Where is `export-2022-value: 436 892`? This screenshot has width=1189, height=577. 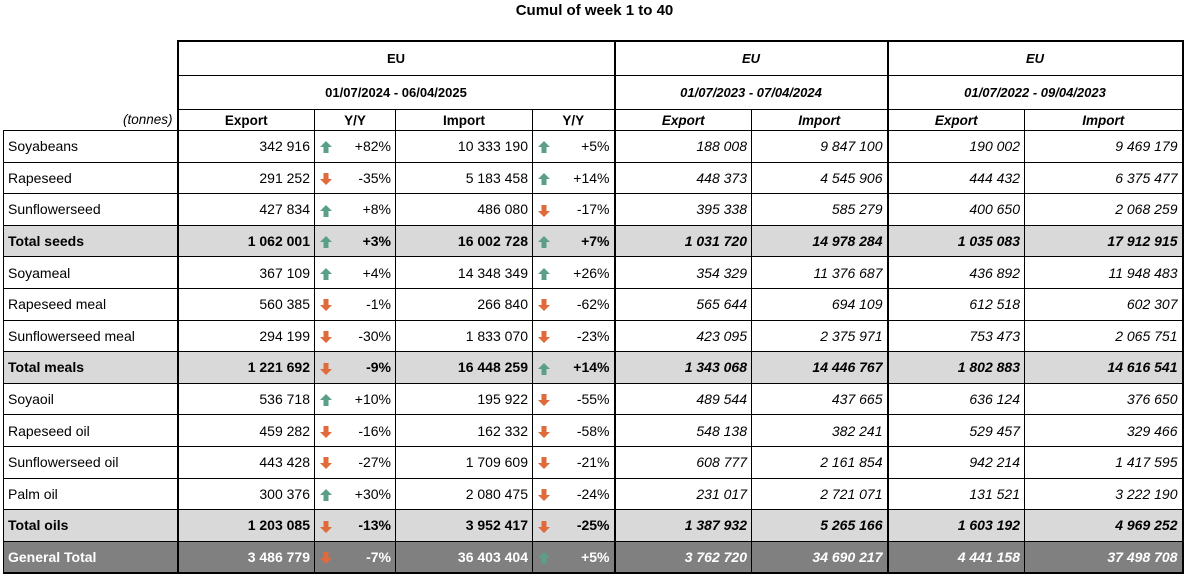 export-2022-value: 436 892 is located at coordinates (956, 272).